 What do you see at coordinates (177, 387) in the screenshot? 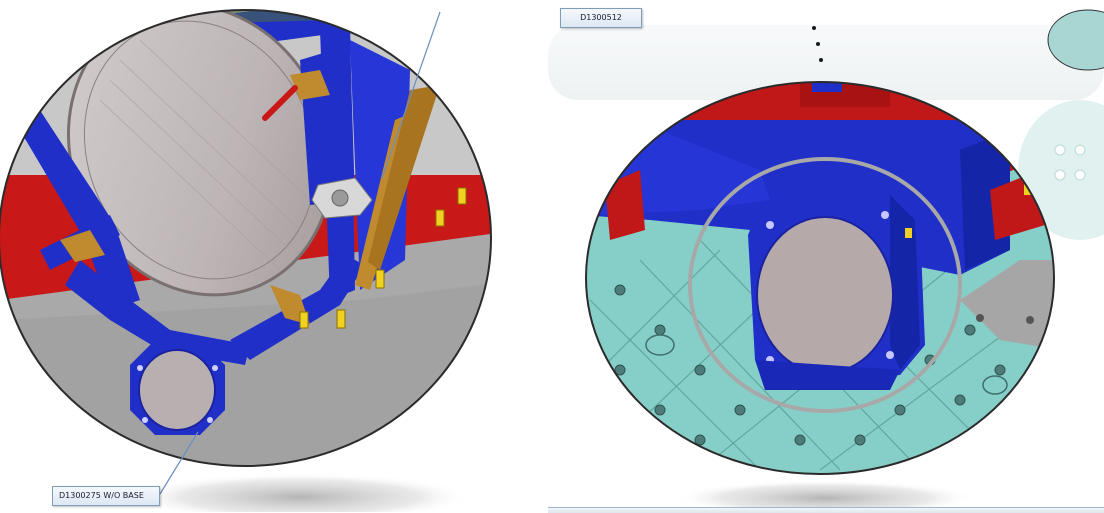
I see `hexagonal-lens-mount-icon` at bounding box center [177, 387].